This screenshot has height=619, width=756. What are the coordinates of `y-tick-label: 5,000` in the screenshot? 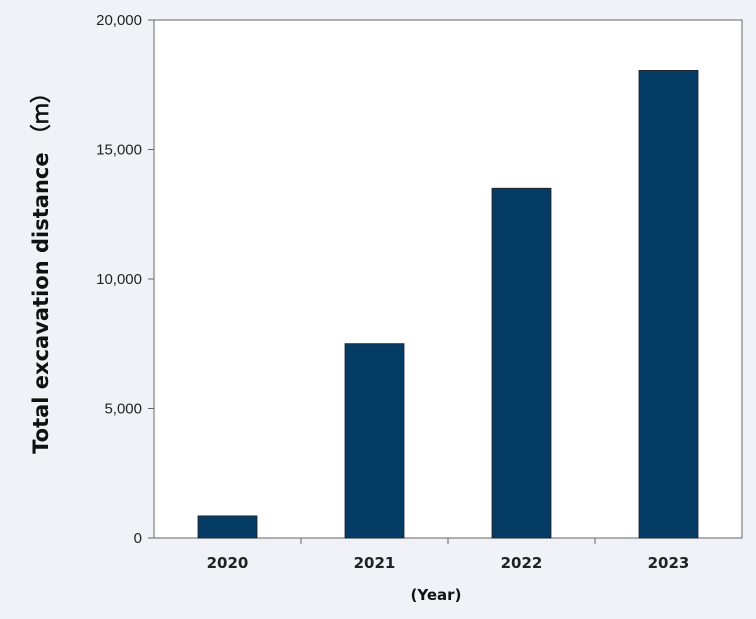 It's located at (123, 409).